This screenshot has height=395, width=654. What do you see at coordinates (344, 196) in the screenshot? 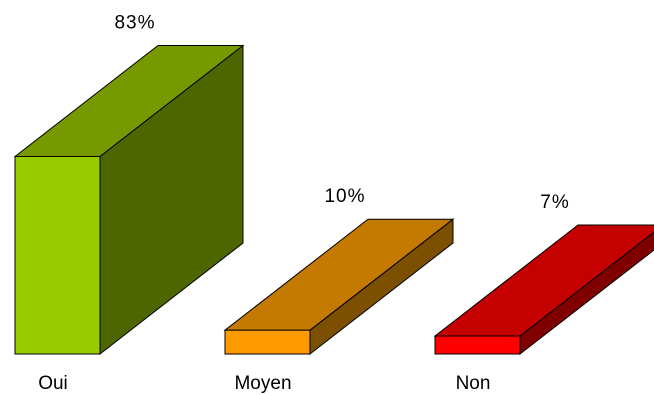
I see `value-label-moyen: 10%` at bounding box center [344, 196].